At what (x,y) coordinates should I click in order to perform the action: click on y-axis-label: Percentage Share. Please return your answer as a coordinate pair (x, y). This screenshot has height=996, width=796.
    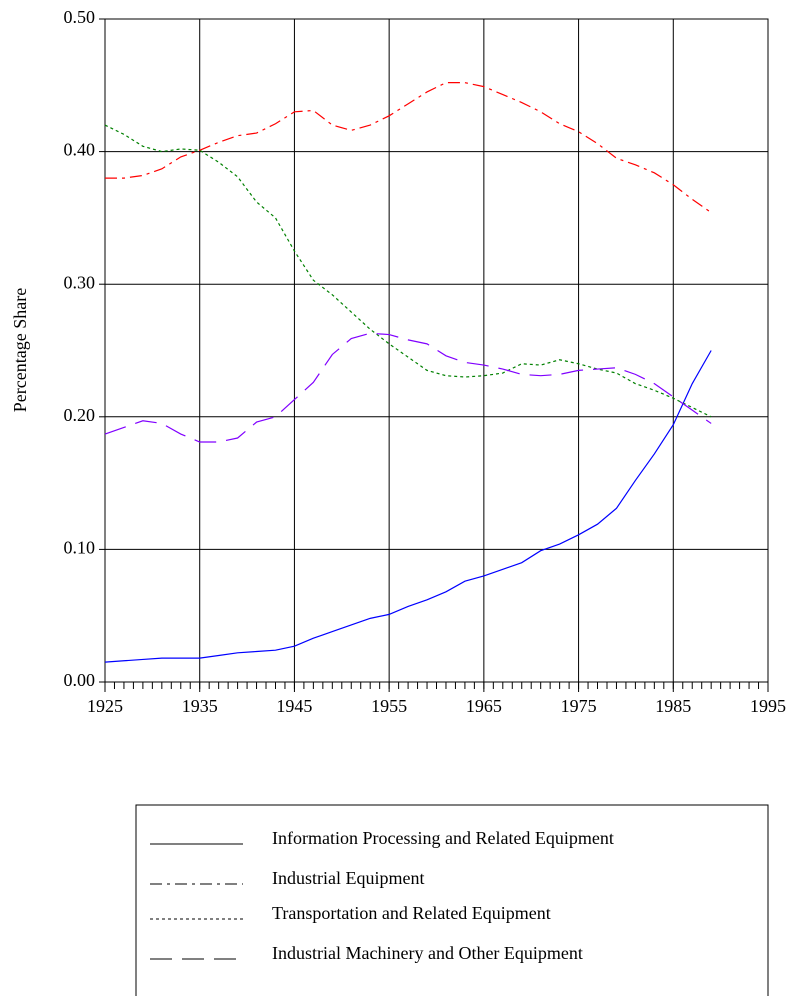
    Looking at the image, I should click on (20, 350).